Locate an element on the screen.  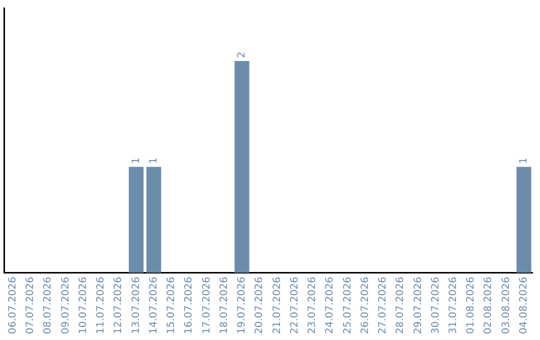
x-tick-label: 29.07.2026 is located at coordinates (418, 305).